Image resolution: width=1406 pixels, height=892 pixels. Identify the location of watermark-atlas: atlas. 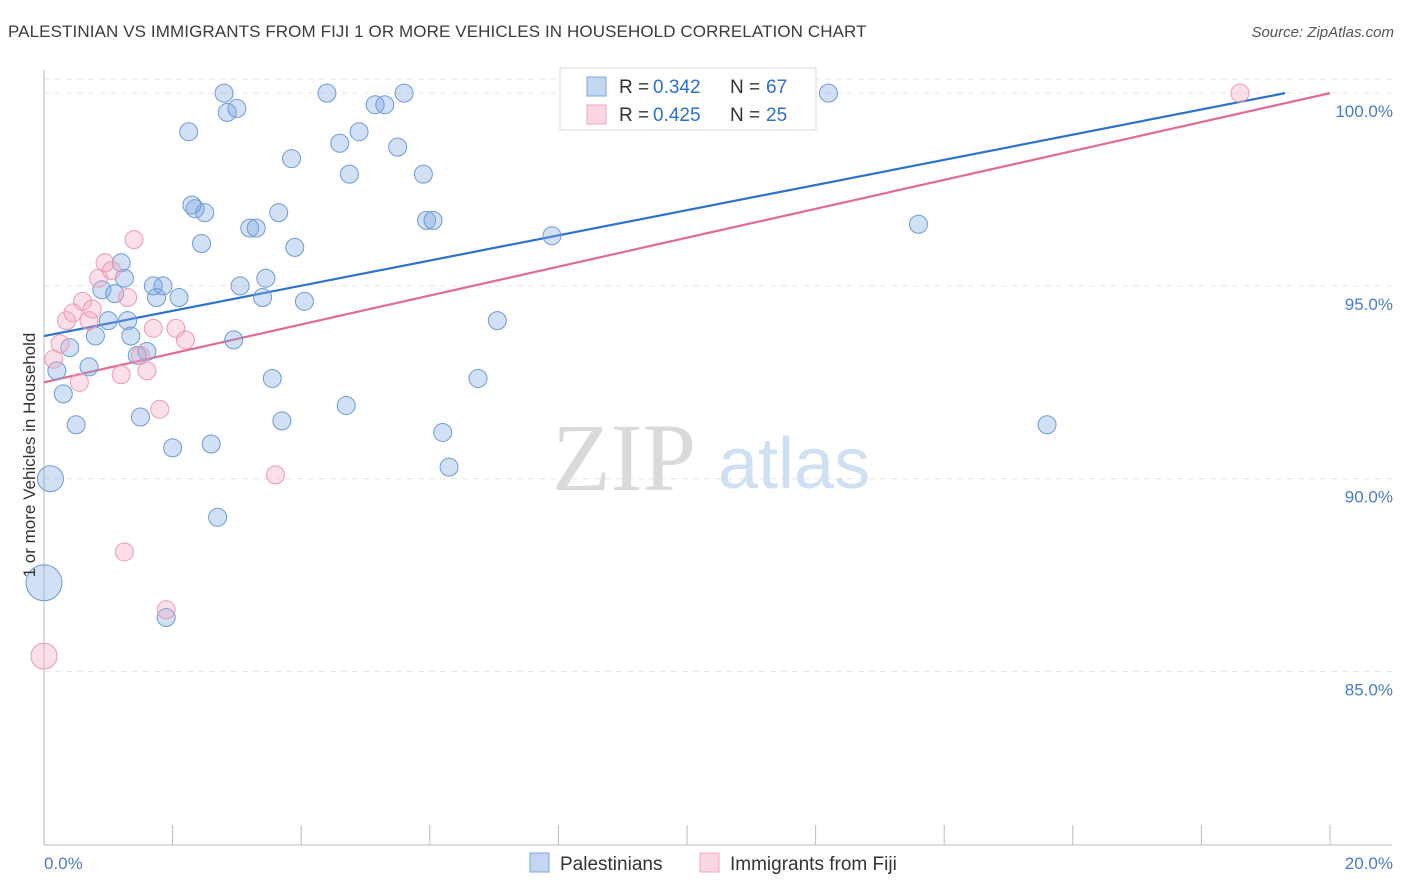
(794, 464).